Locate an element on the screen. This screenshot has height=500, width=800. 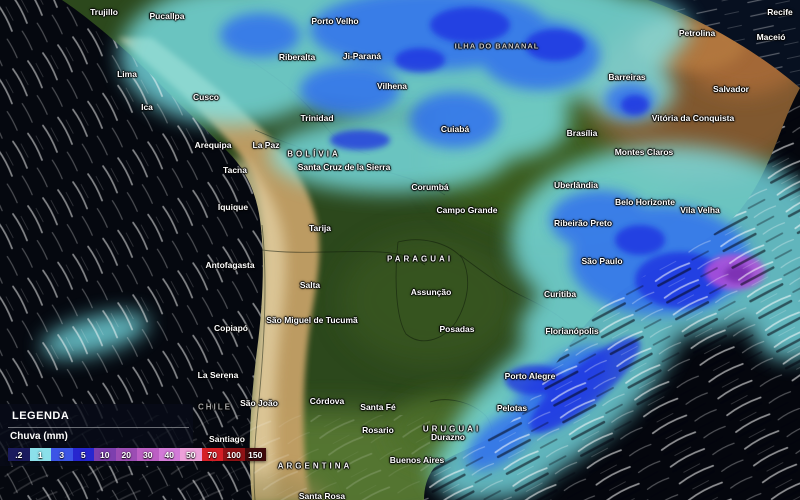
legend-scale-segment-10: 10 is located at coordinates (105, 454).